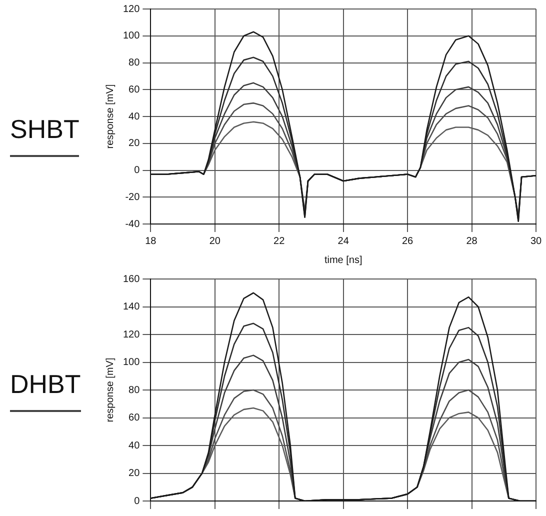  I want to click on text: SHBT, so click(45, 135).